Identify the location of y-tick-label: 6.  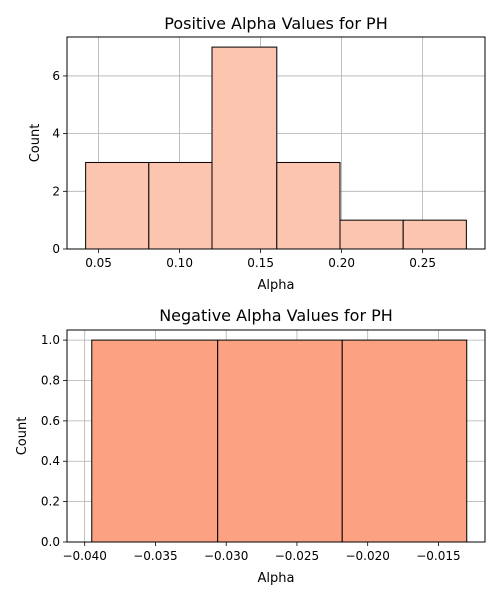
(56, 76).